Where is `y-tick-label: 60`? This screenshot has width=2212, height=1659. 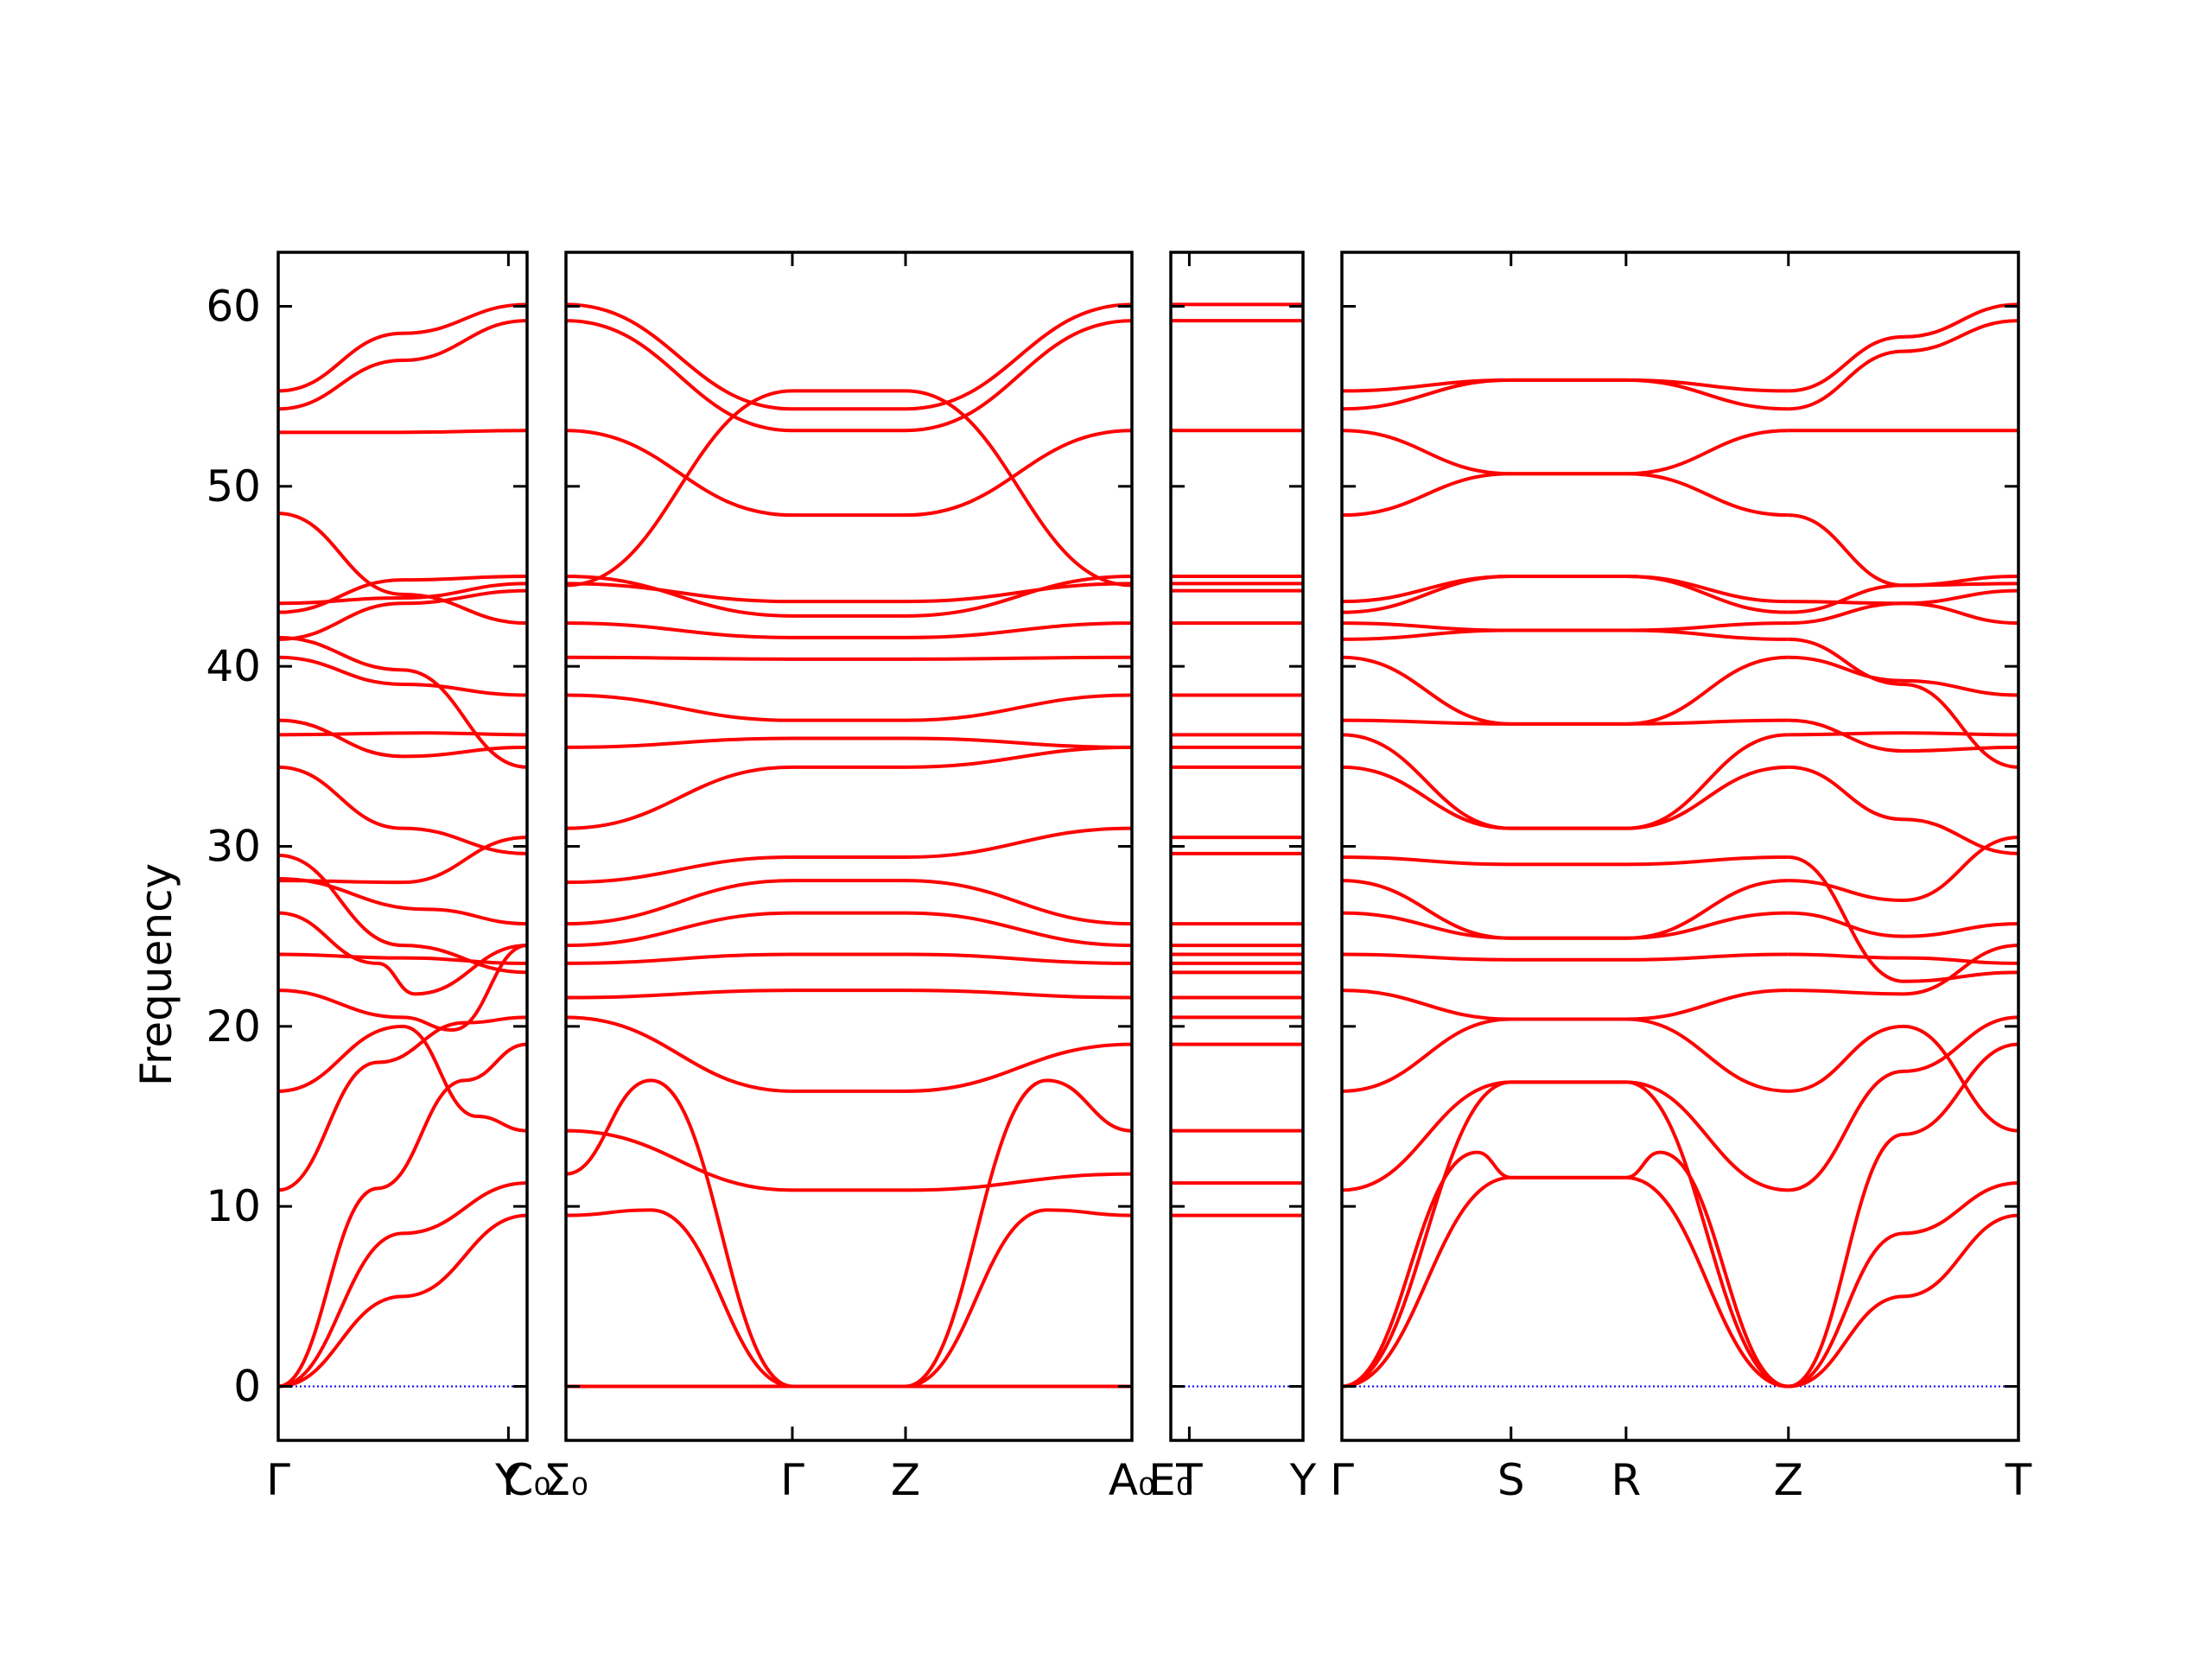 y-tick-label: 60 is located at coordinates (233, 307).